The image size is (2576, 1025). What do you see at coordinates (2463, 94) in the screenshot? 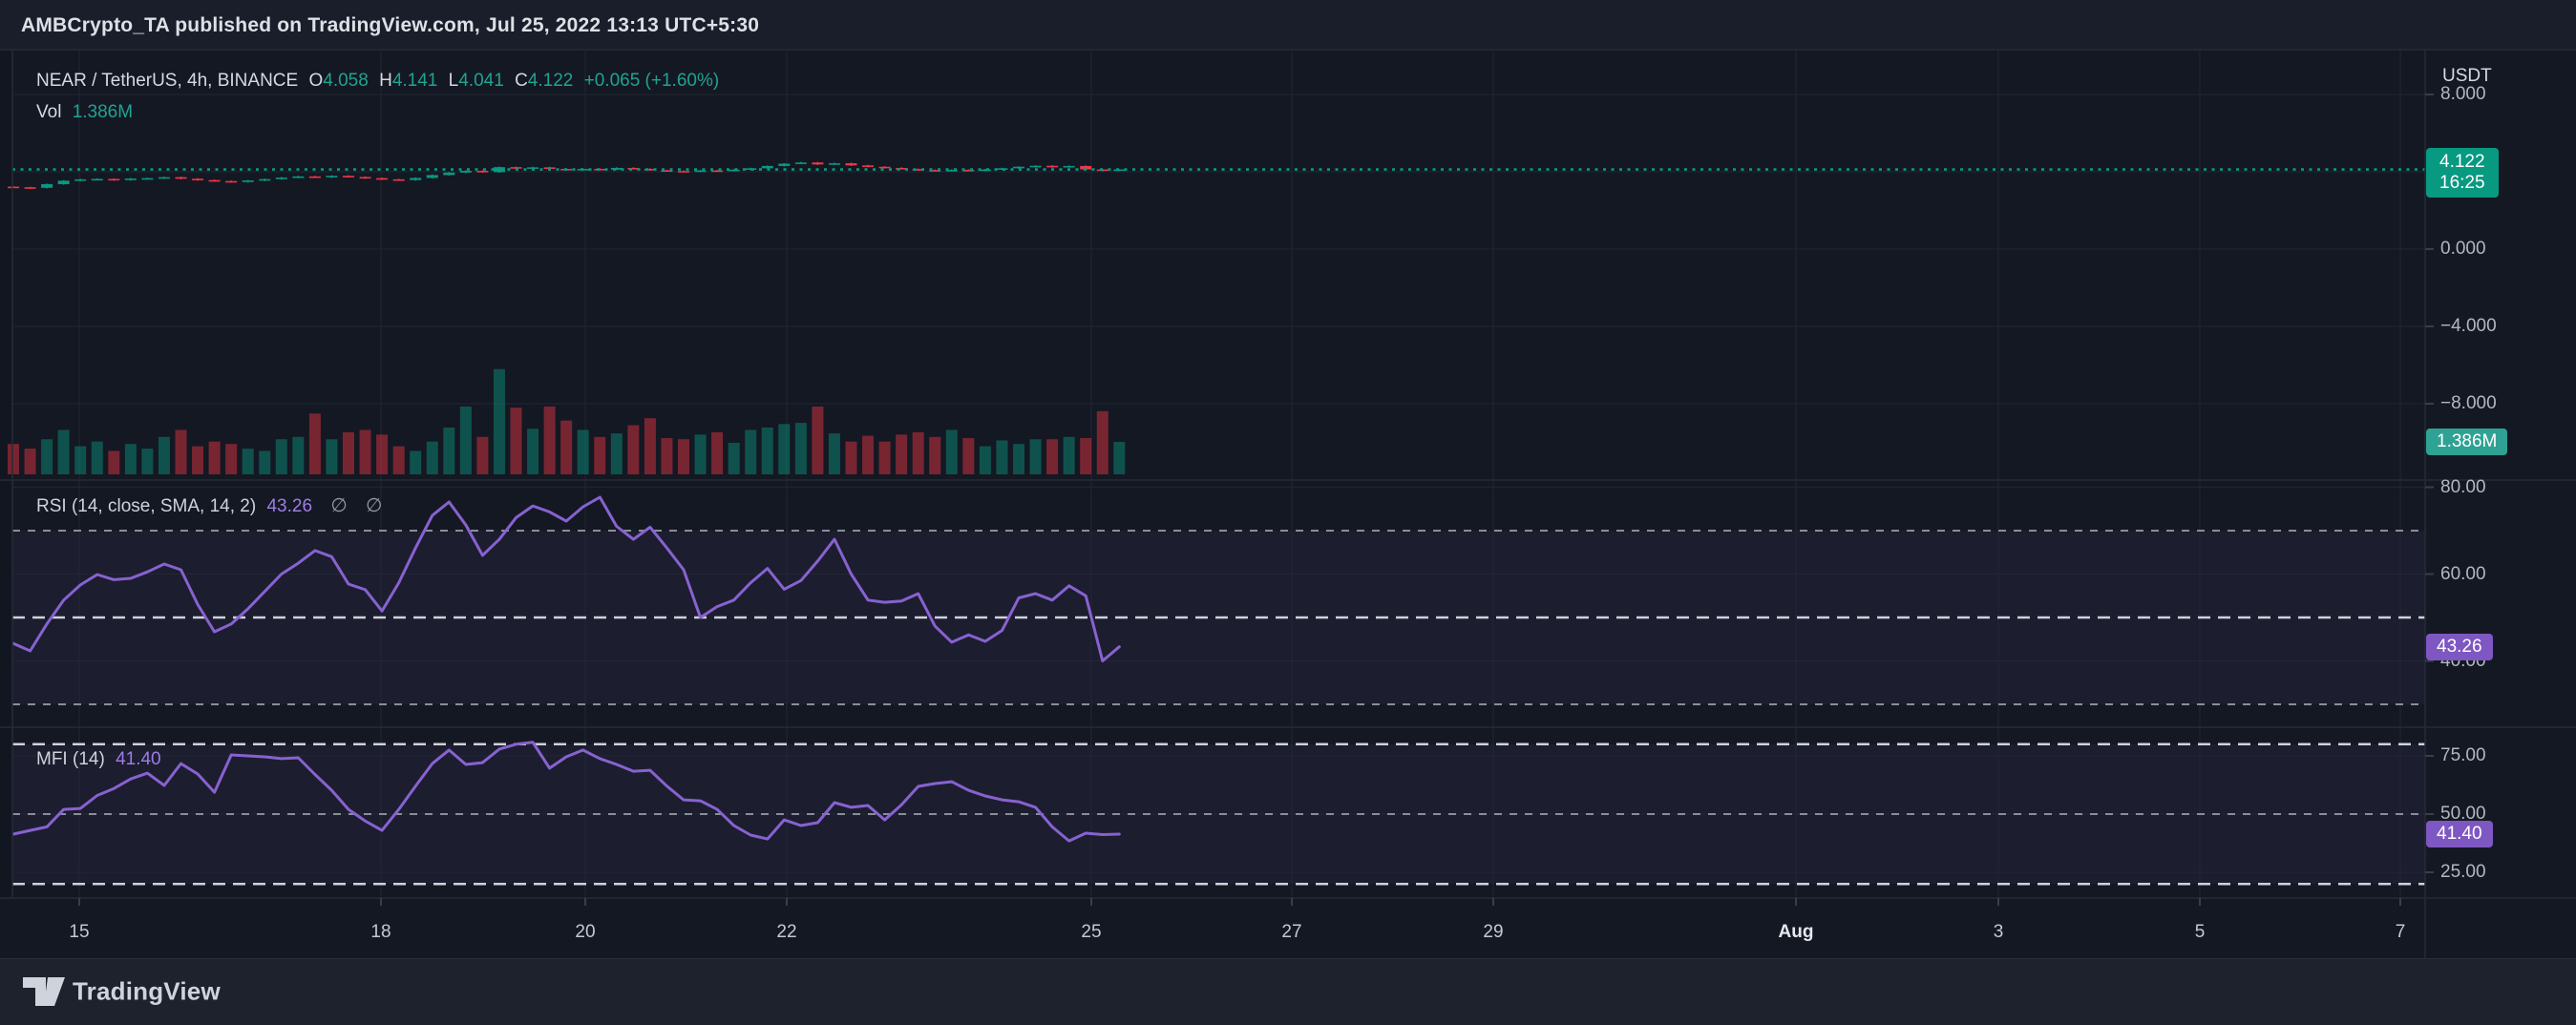
I see `price-axis-label: 8.000` at bounding box center [2463, 94].